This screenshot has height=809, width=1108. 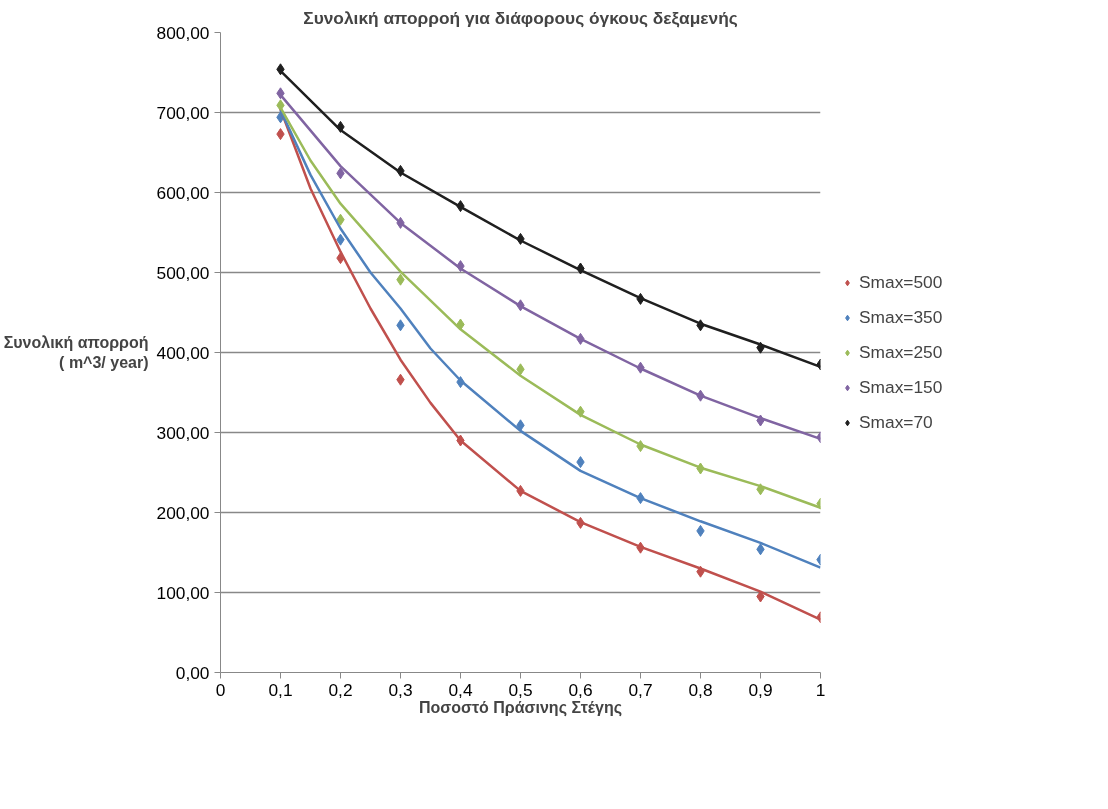 What do you see at coordinates (400, 689) in the screenshot?
I see `x-tick-label: 0,3` at bounding box center [400, 689].